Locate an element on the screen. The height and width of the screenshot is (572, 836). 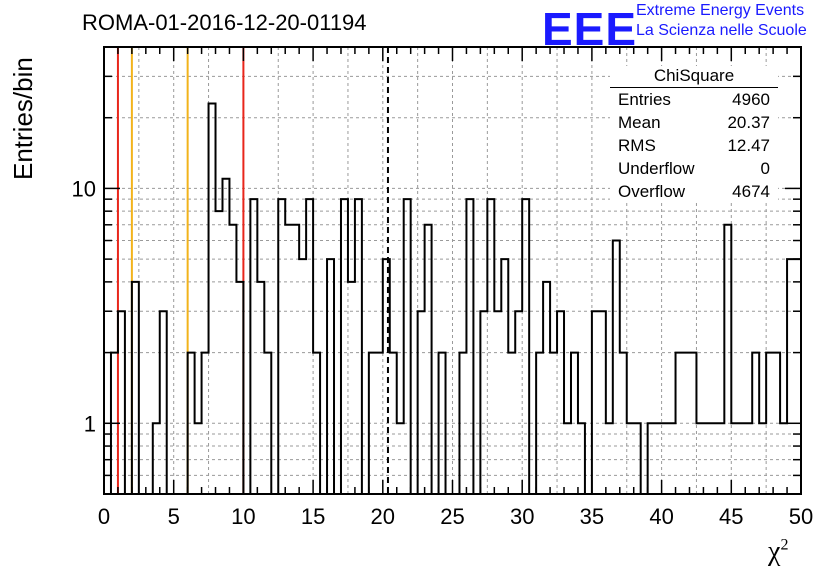
stats-label: Underflow is located at coordinates (656, 168).